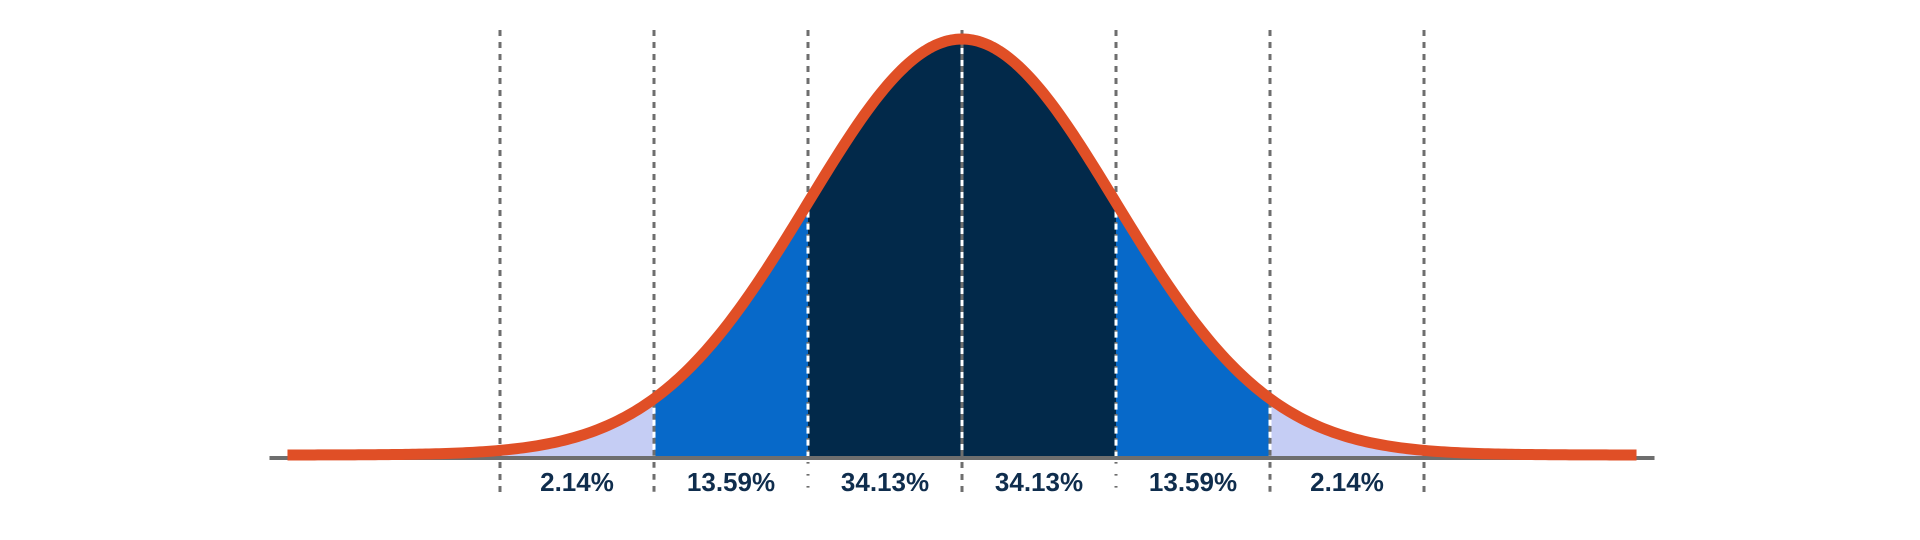 Image resolution: width=1920 pixels, height=540 pixels. Describe the element at coordinates (1347, 482) in the screenshot. I see `percent-label-6: 2.14%` at that location.